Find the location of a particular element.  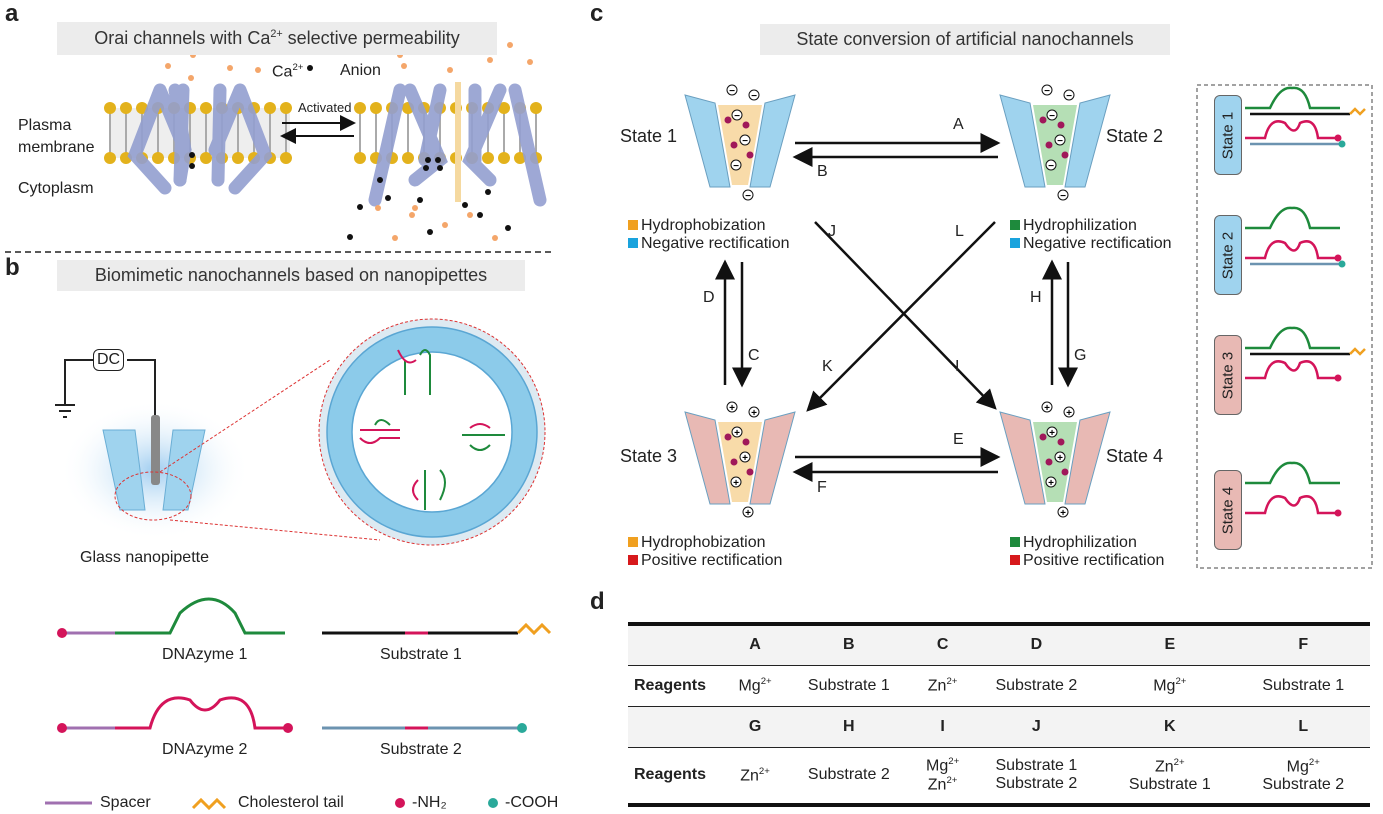

nanopipette-wall-right is located at coordinates (184, 470).